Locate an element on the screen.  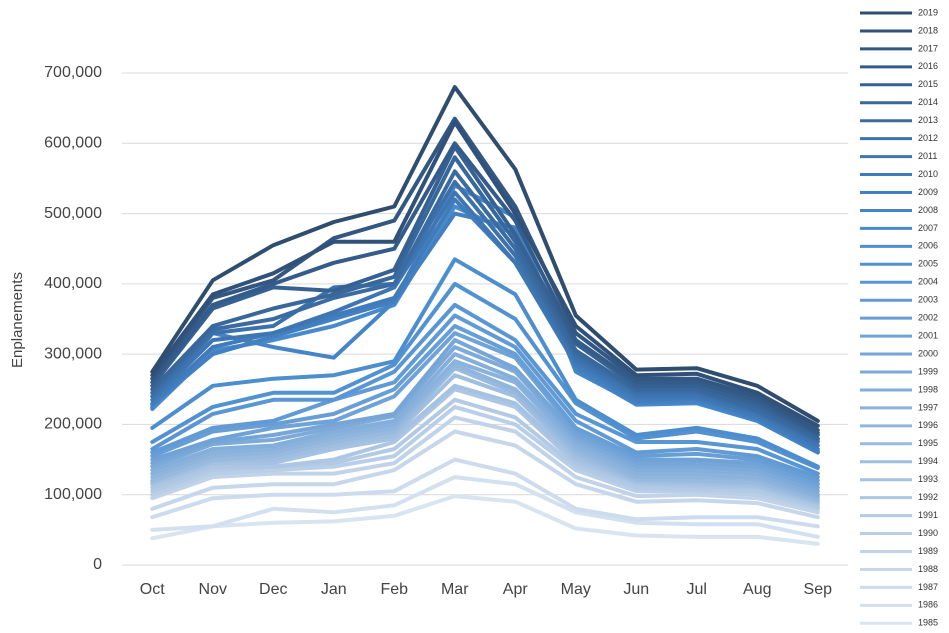
y-tick-label: 400,000 is located at coordinates (73, 283).